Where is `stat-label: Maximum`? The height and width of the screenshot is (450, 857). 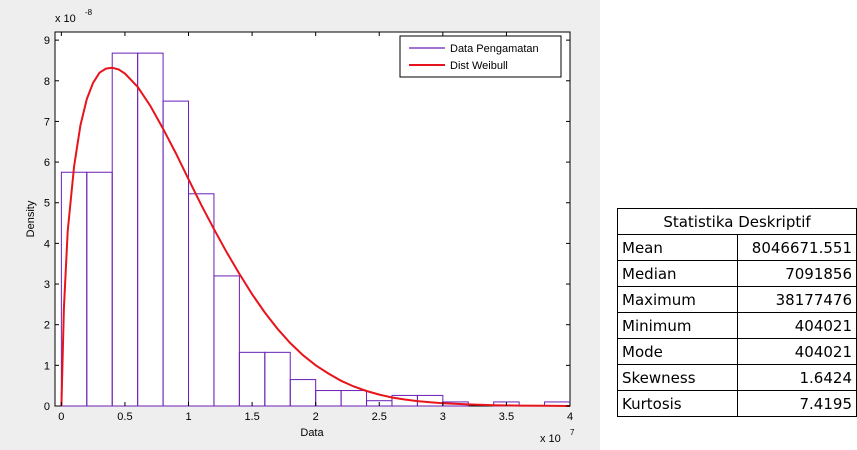
stat-label: Maximum is located at coordinates (677, 299).